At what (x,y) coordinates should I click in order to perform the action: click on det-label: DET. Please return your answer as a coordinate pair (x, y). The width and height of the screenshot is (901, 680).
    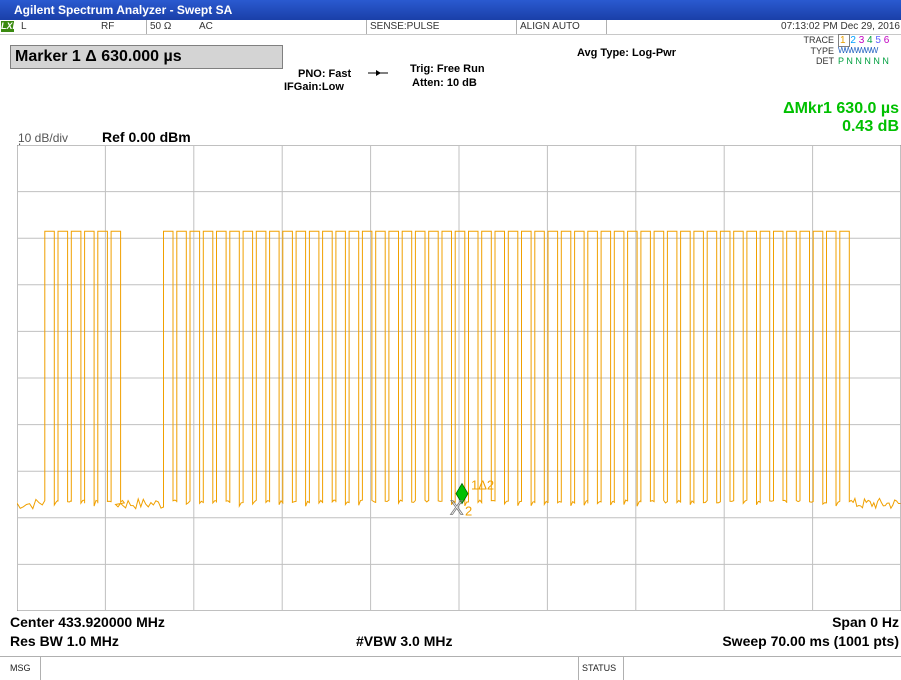
    Looking at the image, I should click on (825, 61).